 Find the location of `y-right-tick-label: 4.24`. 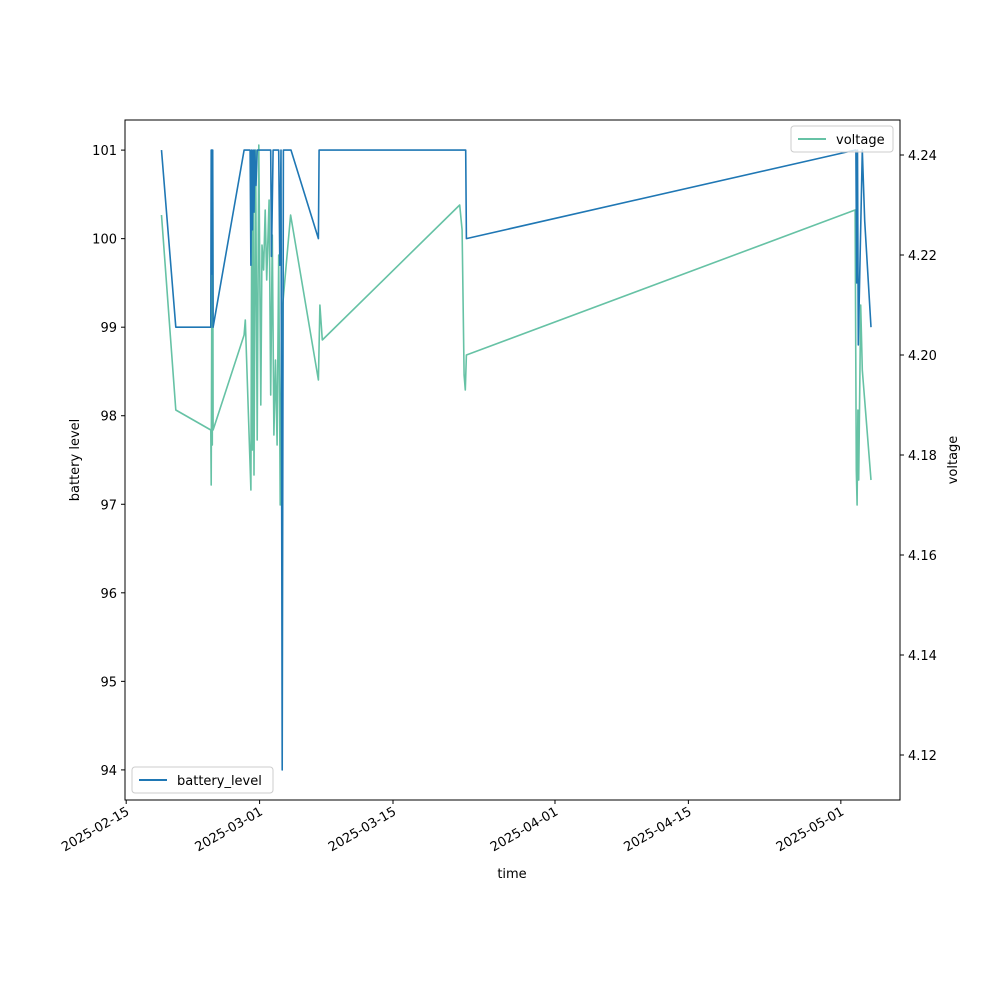

y-right-tick-label: 4.24 is located at coordinates (922, 156).